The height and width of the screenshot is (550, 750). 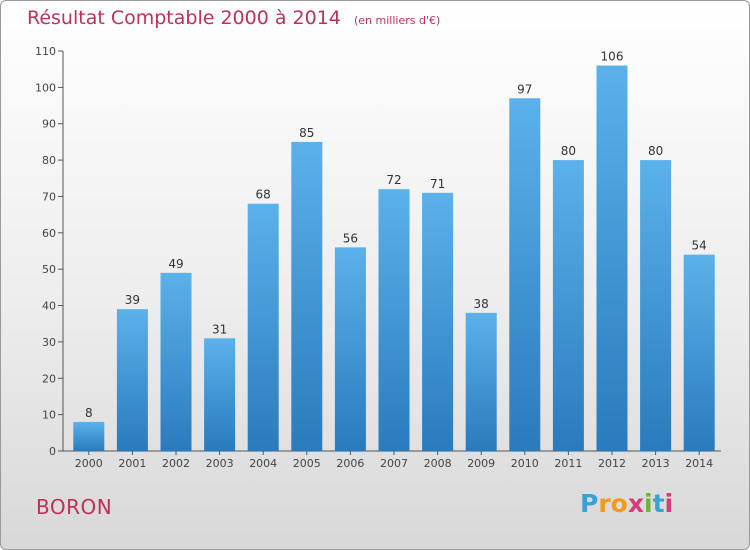 What do you see at coordinates (658, 503) in the screenshot?
I see `logo-letter: t` at bounding box center [658, 503].